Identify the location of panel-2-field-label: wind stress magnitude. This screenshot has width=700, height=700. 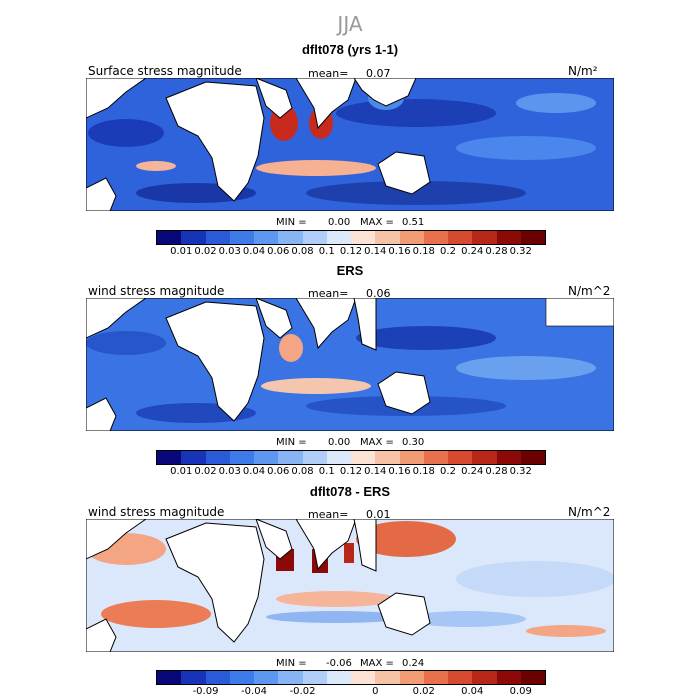
(156, 291).